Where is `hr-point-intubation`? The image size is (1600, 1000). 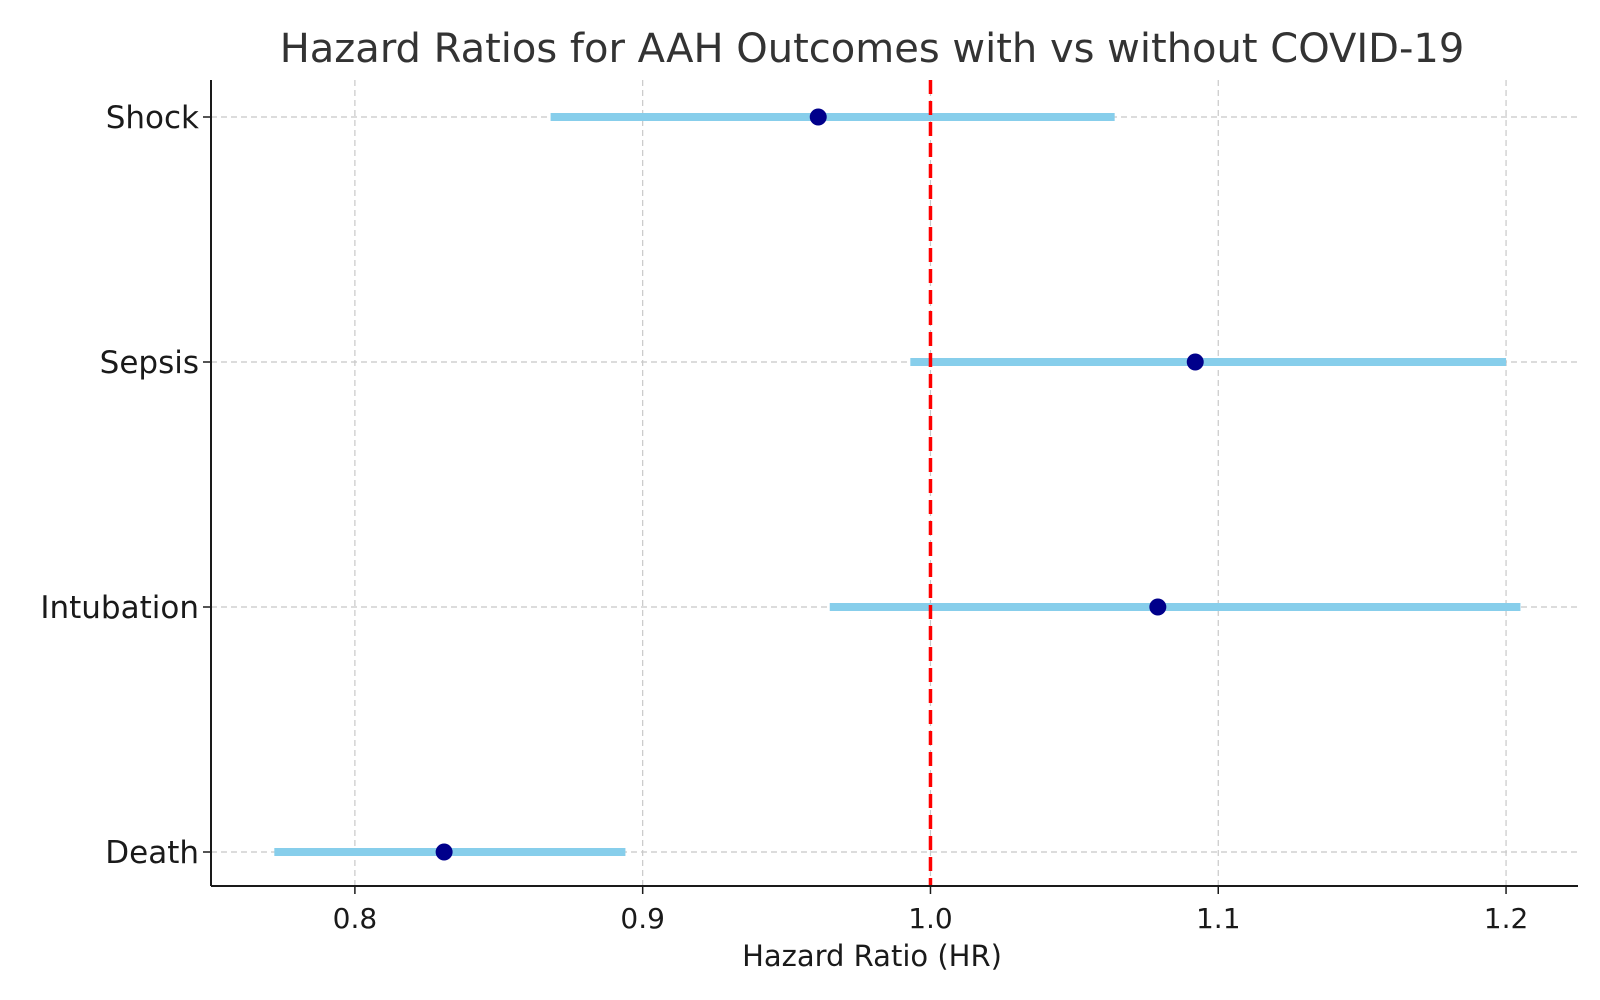
hr-point-intubation is located at coordinates (1158, 607).